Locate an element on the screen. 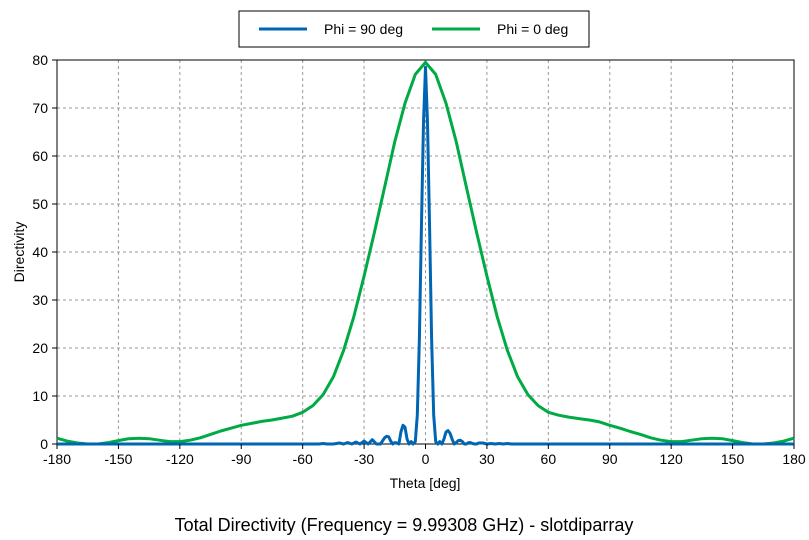 The height and width of the screenshot is (540, 809). x-tick-label: 90 is located at coordinates (610, 459).